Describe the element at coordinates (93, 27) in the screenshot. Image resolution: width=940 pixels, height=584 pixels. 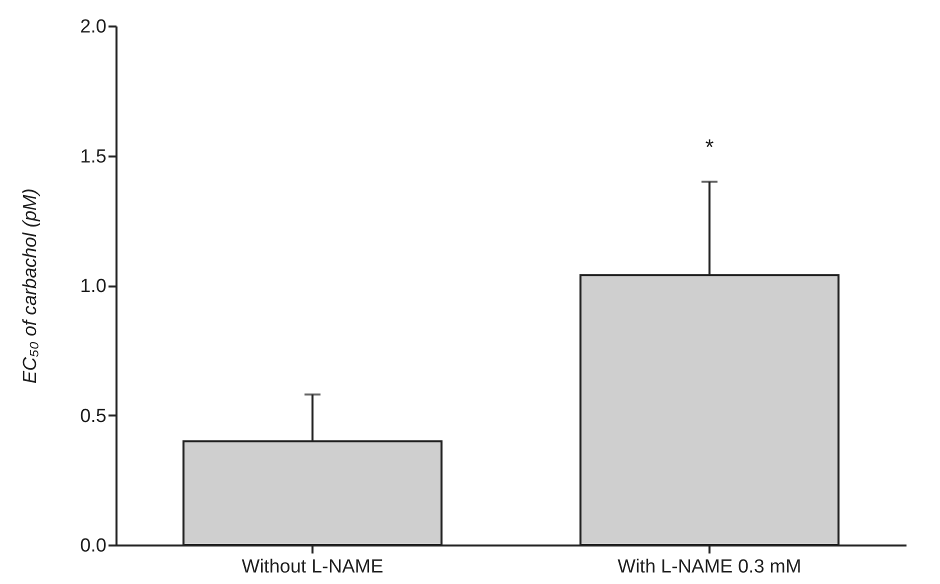
I see `y-tick-label: 2.0` at that location.